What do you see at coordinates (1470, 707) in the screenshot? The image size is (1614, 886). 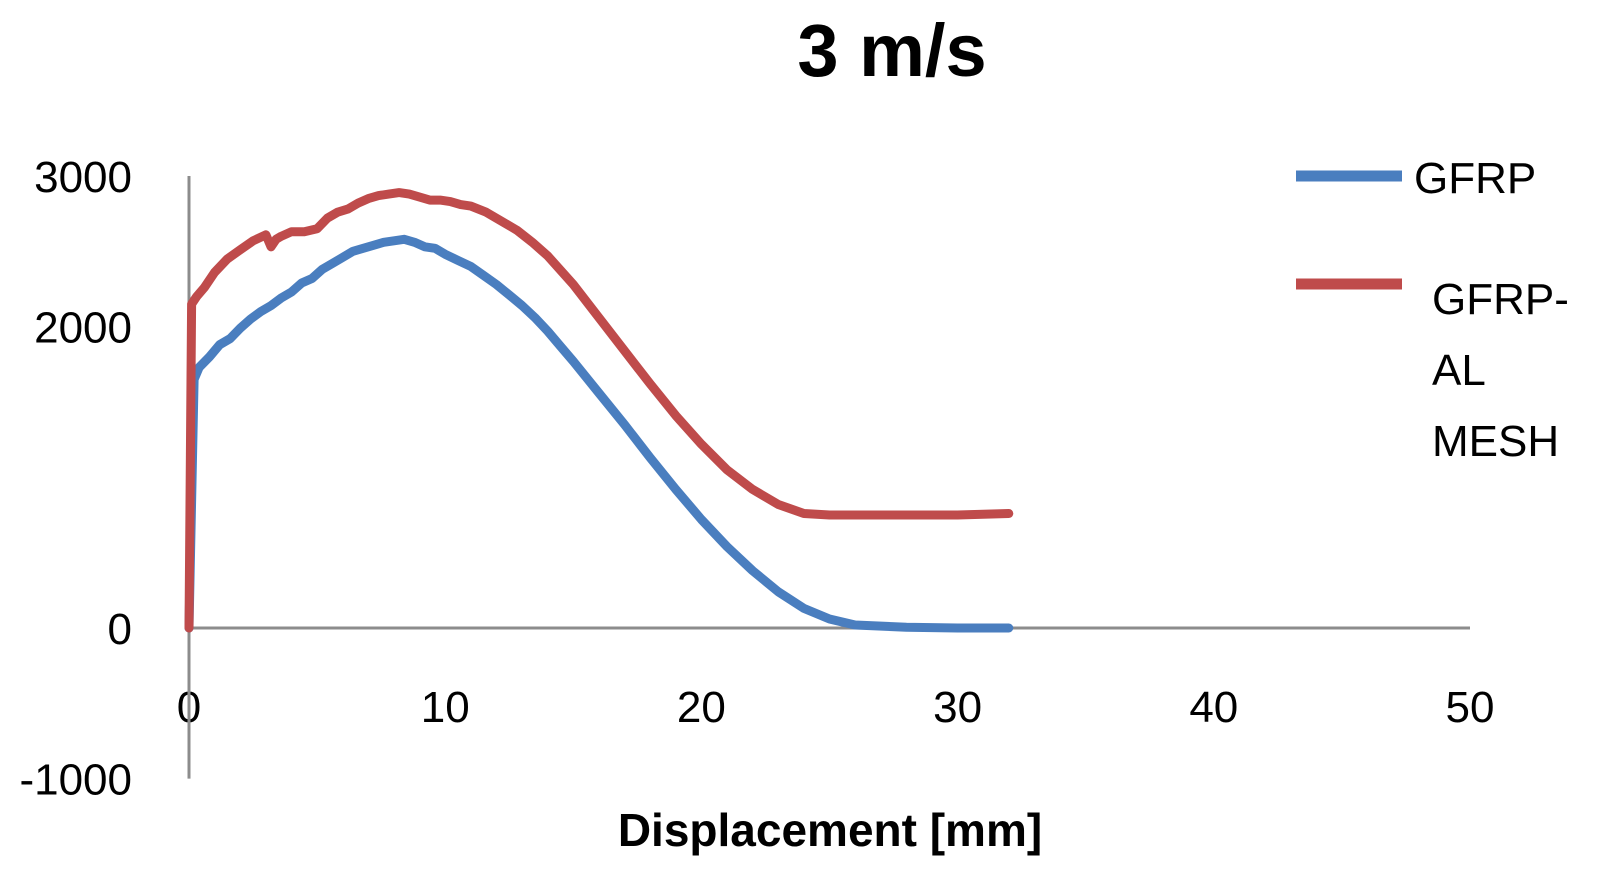 I see `x-tick-label: 50` at bounding box center [1470, 707].